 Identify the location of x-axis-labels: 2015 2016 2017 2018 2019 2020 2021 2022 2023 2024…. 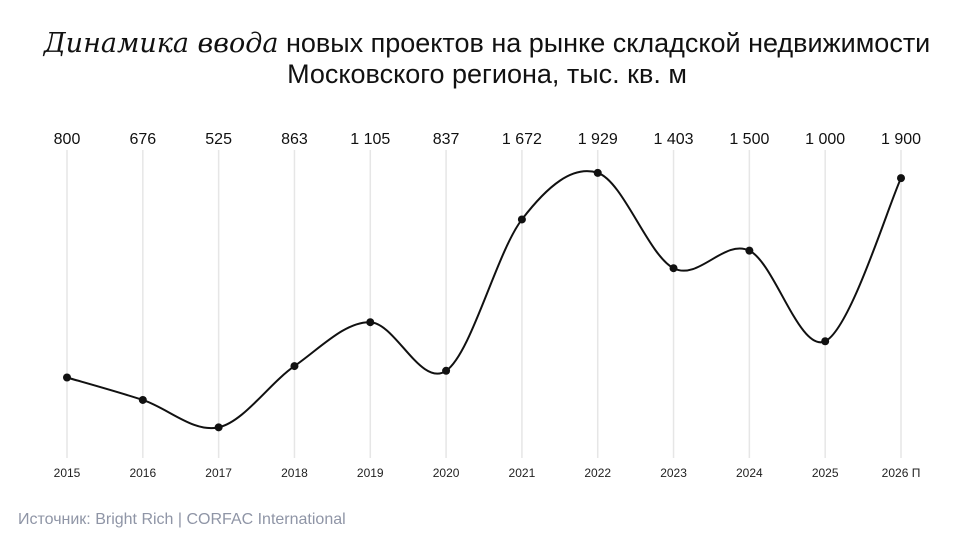
(487, 473).